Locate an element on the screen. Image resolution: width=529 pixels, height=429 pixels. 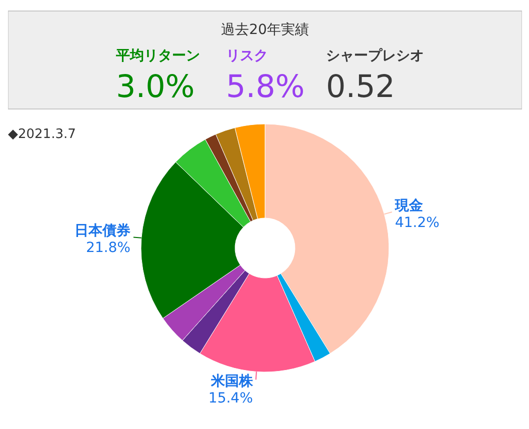
category-label: リスク is located at coordinates (247, 56).